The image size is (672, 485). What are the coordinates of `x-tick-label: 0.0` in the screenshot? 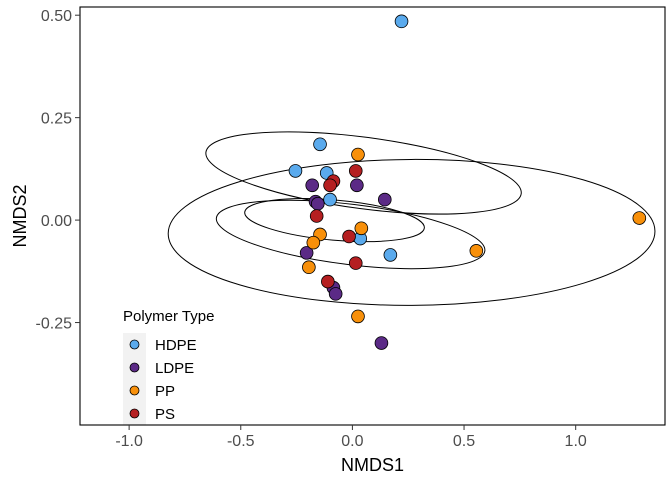 It's located at (352, 441).